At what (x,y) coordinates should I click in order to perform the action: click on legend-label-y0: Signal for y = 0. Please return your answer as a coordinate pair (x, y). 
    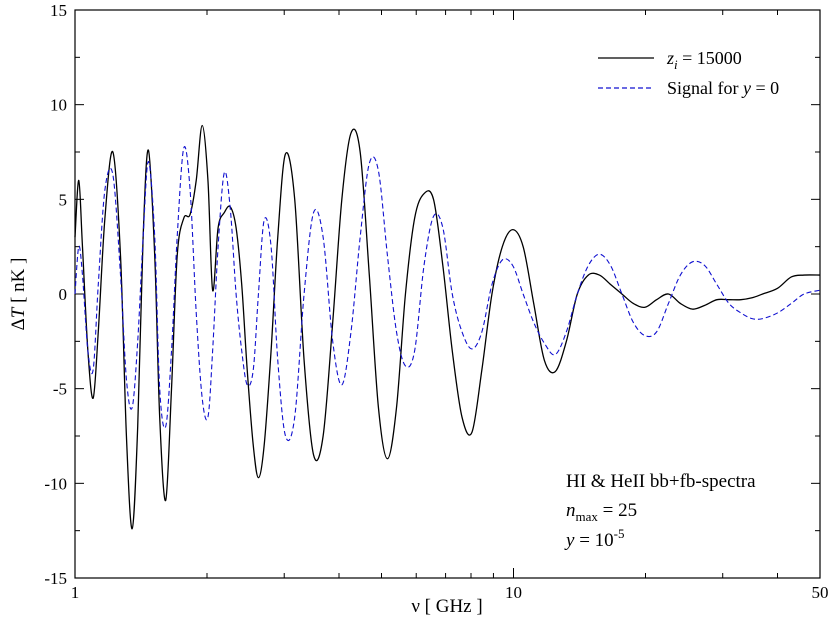
    Looking at the image, I should click on (723, 88).